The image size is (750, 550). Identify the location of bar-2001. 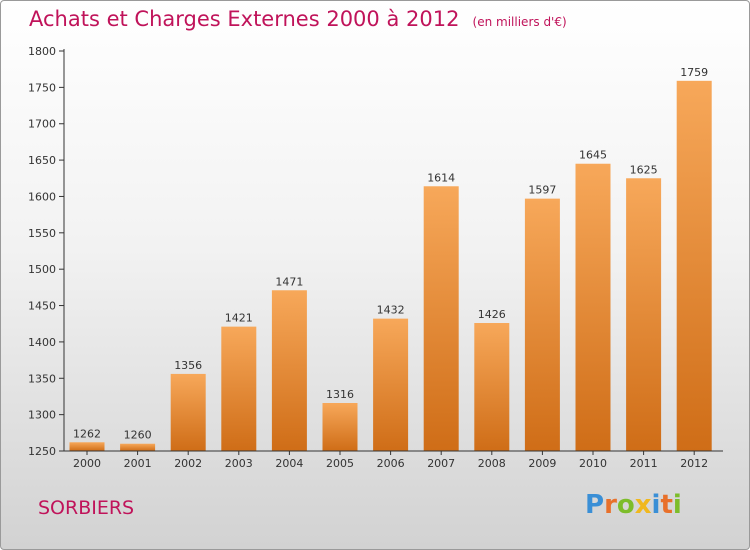
(138, 447).